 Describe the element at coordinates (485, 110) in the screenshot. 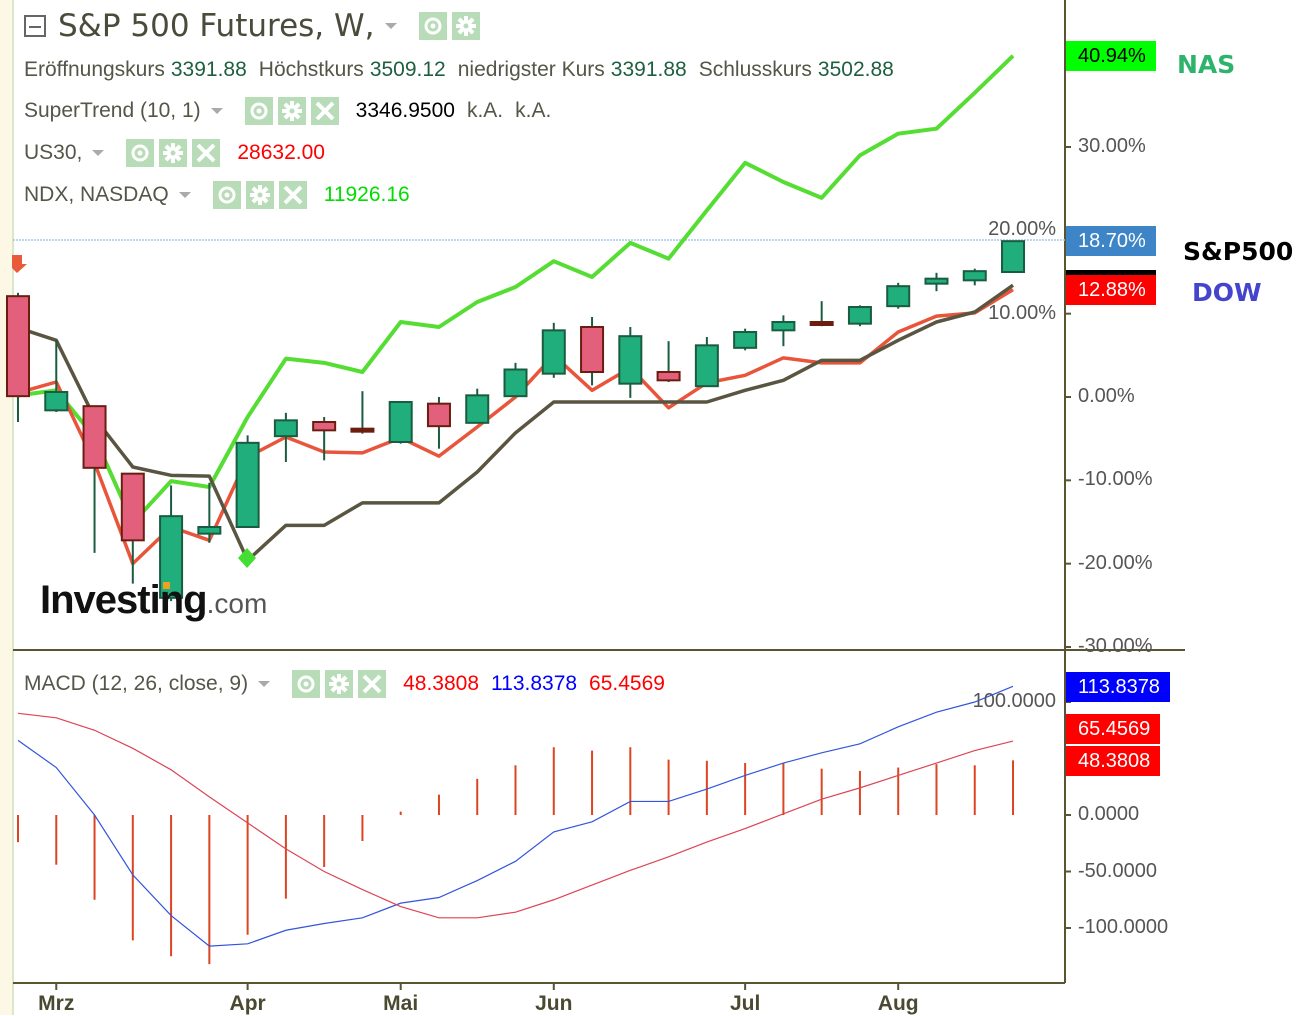

I see `supertrend-extra-1: k.A.` at that location.